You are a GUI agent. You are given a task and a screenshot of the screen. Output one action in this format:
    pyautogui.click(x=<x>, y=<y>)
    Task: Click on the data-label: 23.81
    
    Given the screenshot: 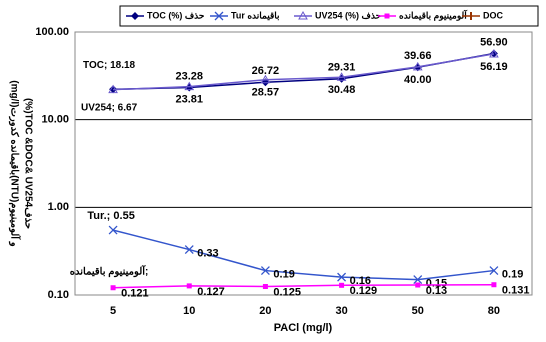 What is the action you would take?
    pyautogui.click(x=189, y=100)
    